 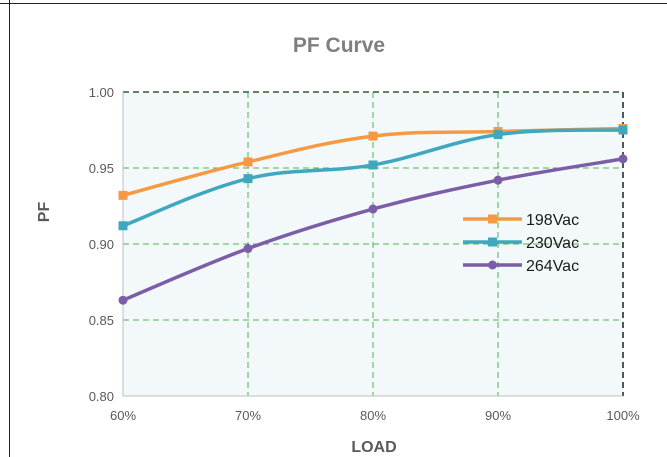 What do you see at coordinates (44, 212) in the screenshot?
I see `y-axis-title: PF` at bounding box center [44, 212].